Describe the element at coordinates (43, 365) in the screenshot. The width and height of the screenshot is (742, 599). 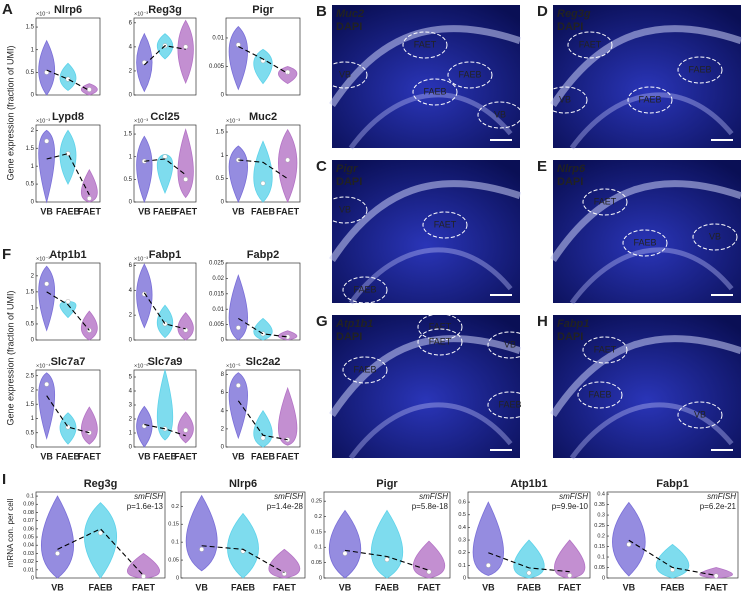
I see `axis-exponent: ×10⁻⁴` at that location.